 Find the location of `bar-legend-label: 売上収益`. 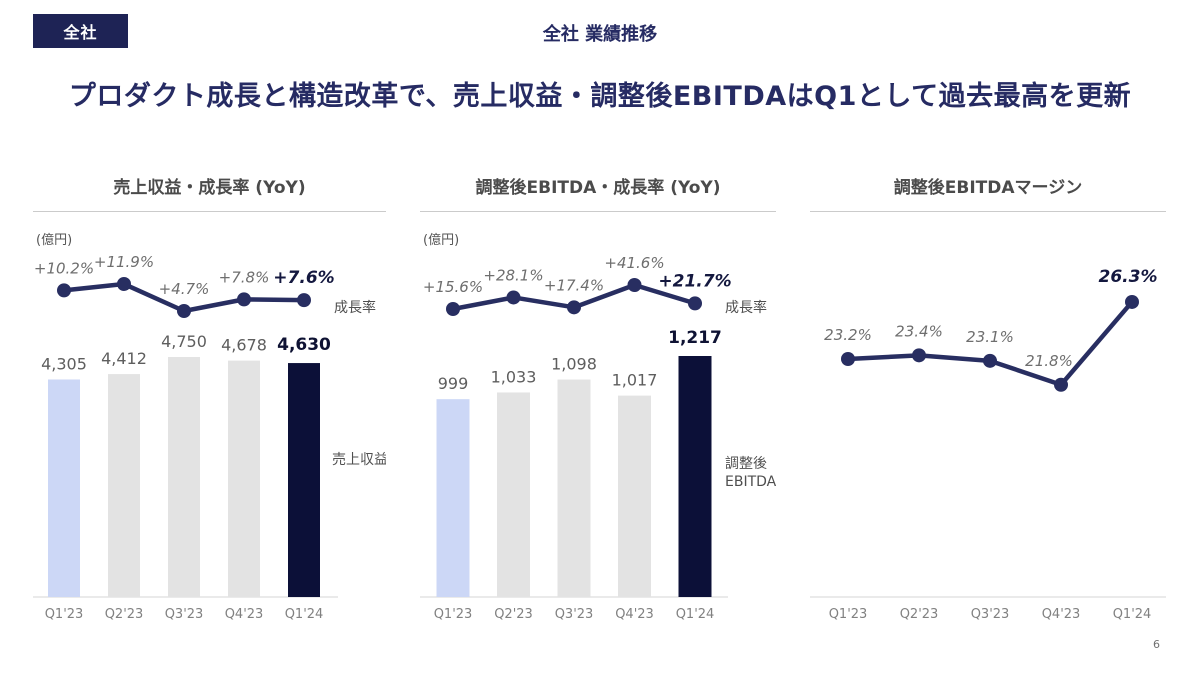

bar-legend-label: 売上収益 is located at coordinates (359, 460).